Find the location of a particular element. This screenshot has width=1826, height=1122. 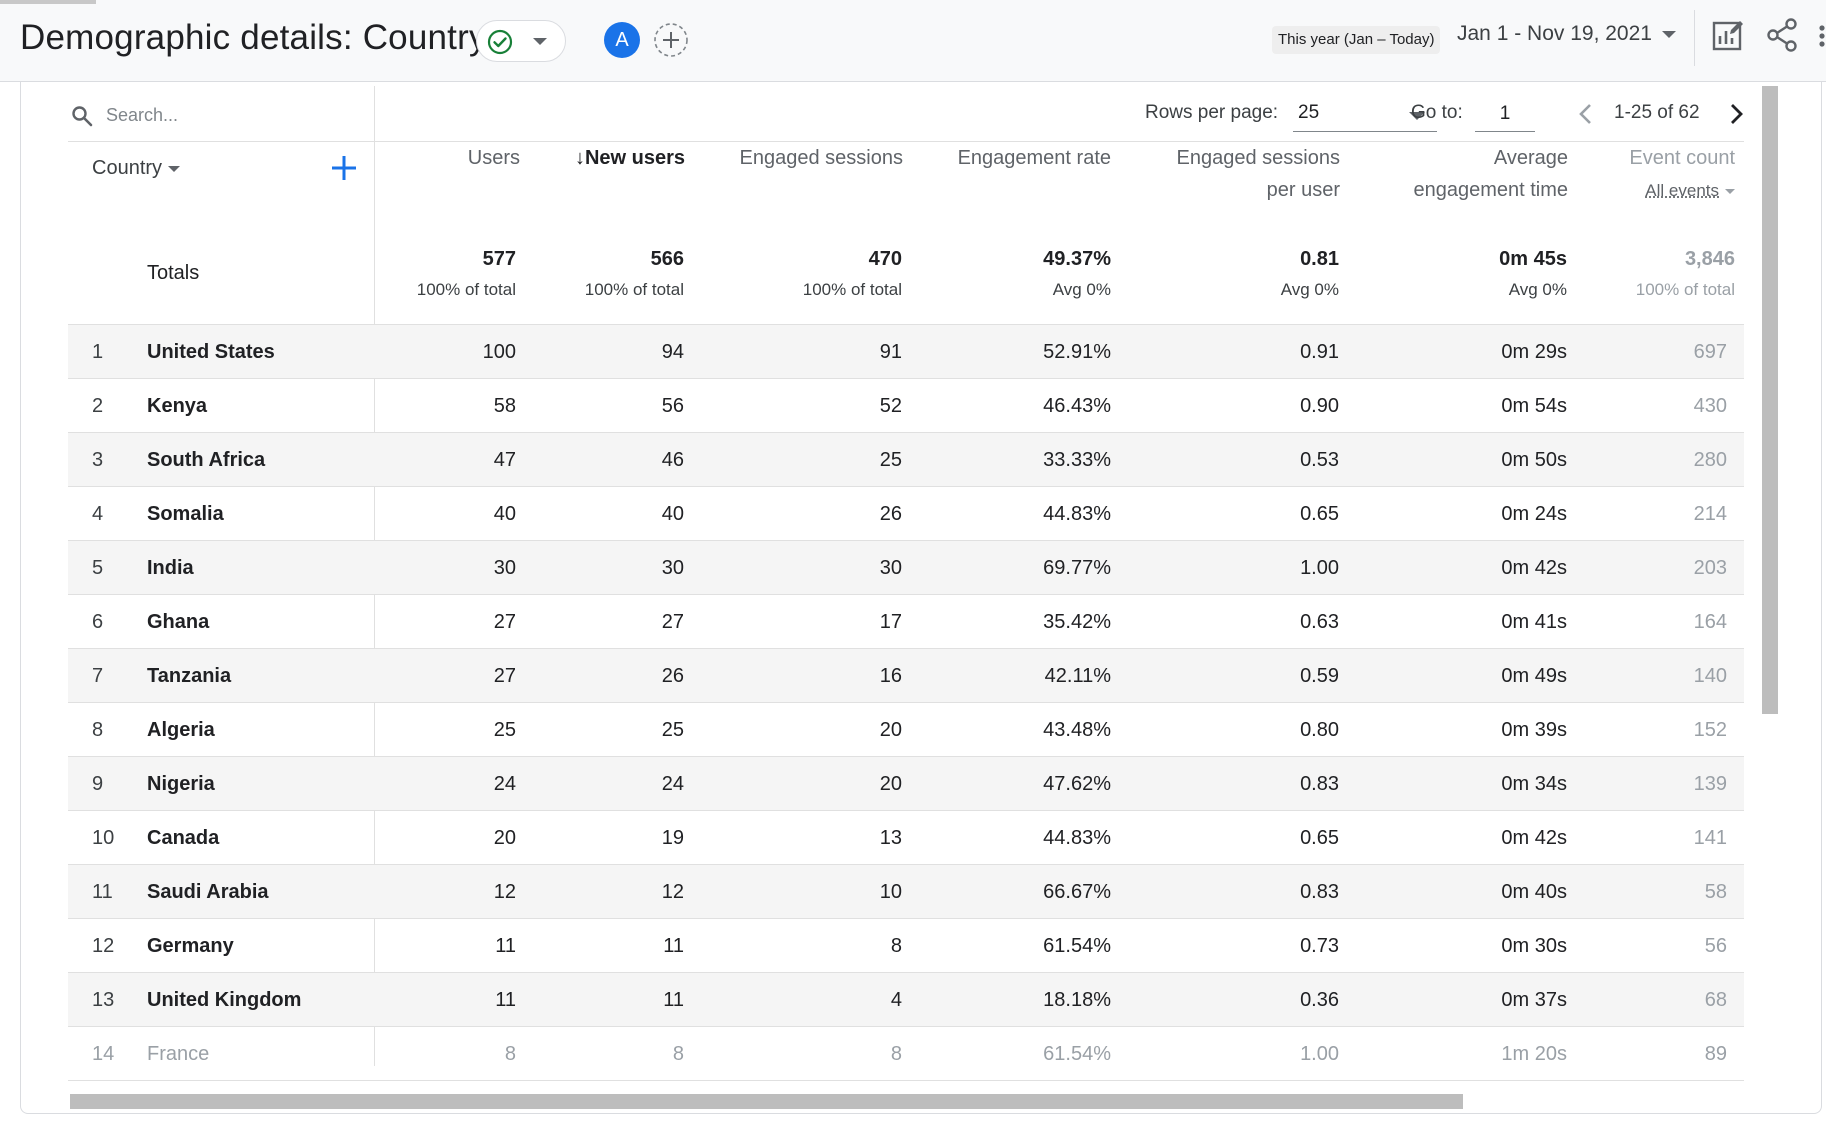

cell-time: 0m 54s is located at coordinates (1507, 406).